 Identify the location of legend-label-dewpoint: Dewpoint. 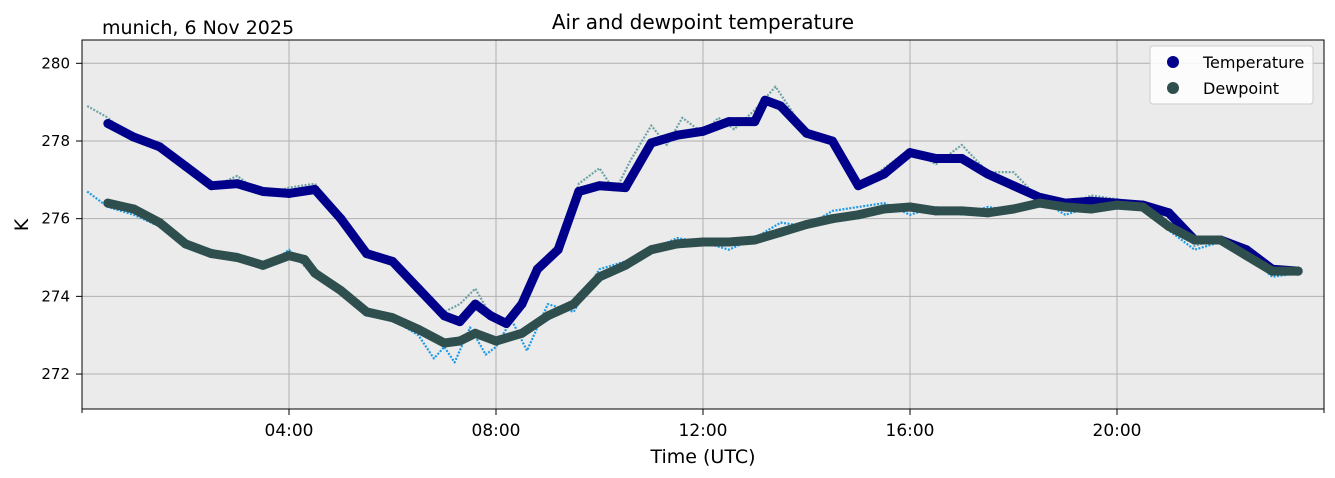
(1241, 88).